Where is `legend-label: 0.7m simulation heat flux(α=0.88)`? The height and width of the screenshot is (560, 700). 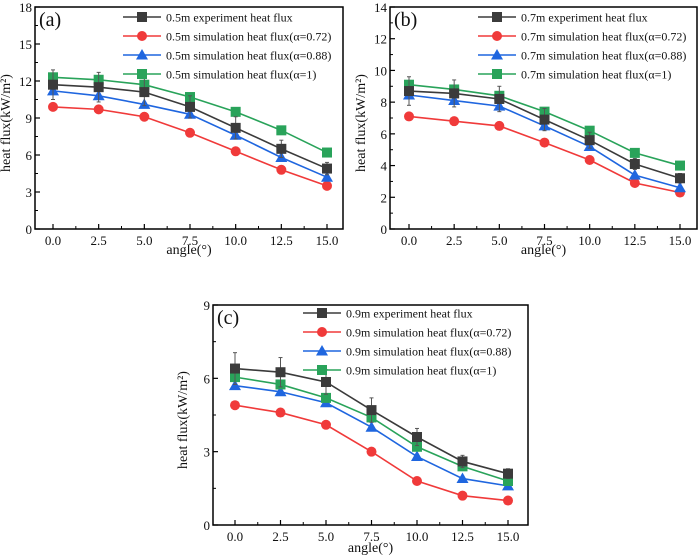 legend-label: 0.7m simulation heat flux(α=0.88) is located at coordinates (603, 56).